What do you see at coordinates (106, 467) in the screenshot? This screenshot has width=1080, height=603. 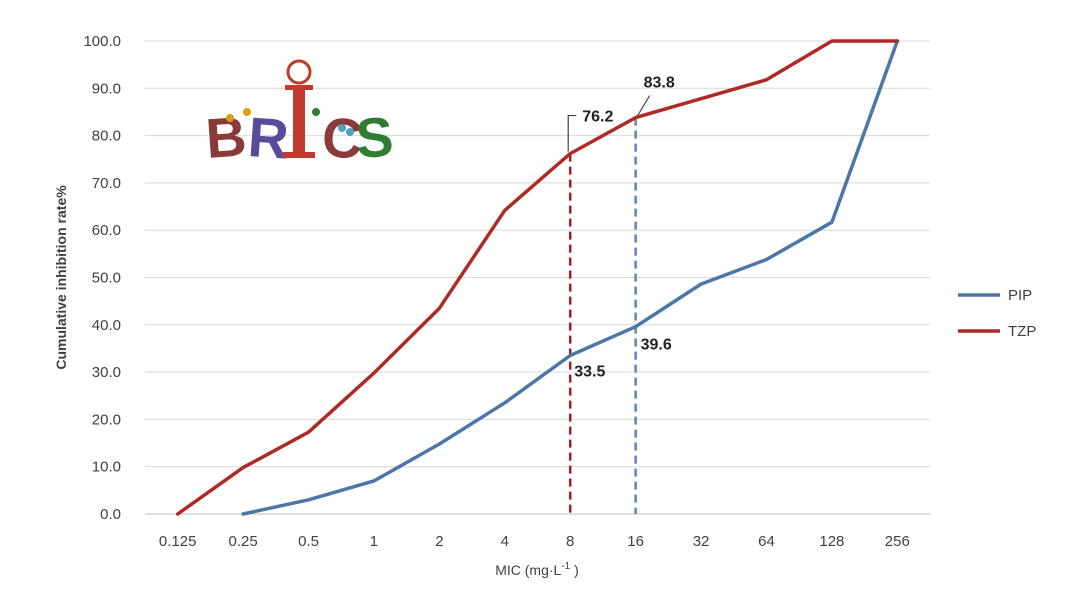 I see `y-tick-label: 10.0` at bounding box center [106, 467].